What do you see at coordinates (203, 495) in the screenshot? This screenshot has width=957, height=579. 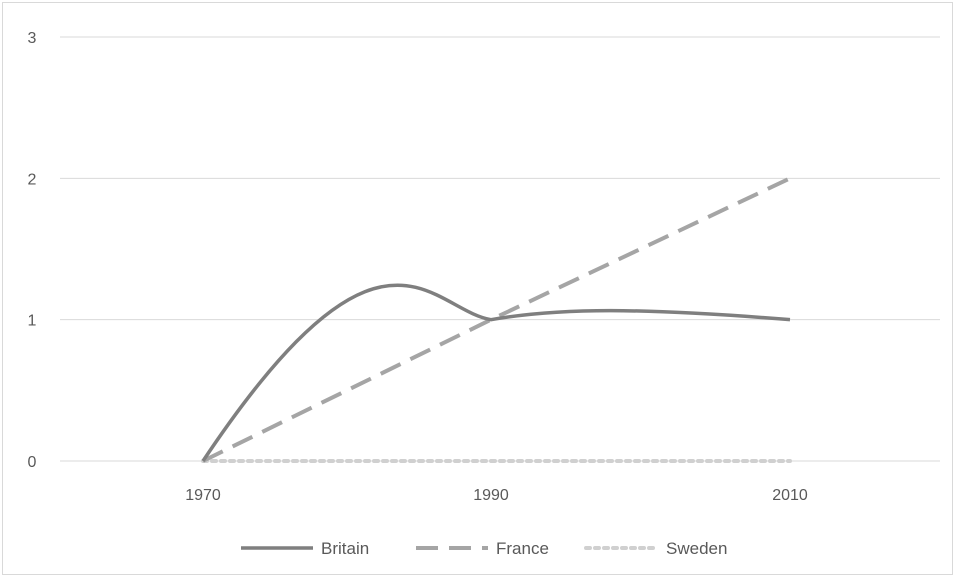 I see `x-tick-label: 1970` at bounding box center [203, 495].